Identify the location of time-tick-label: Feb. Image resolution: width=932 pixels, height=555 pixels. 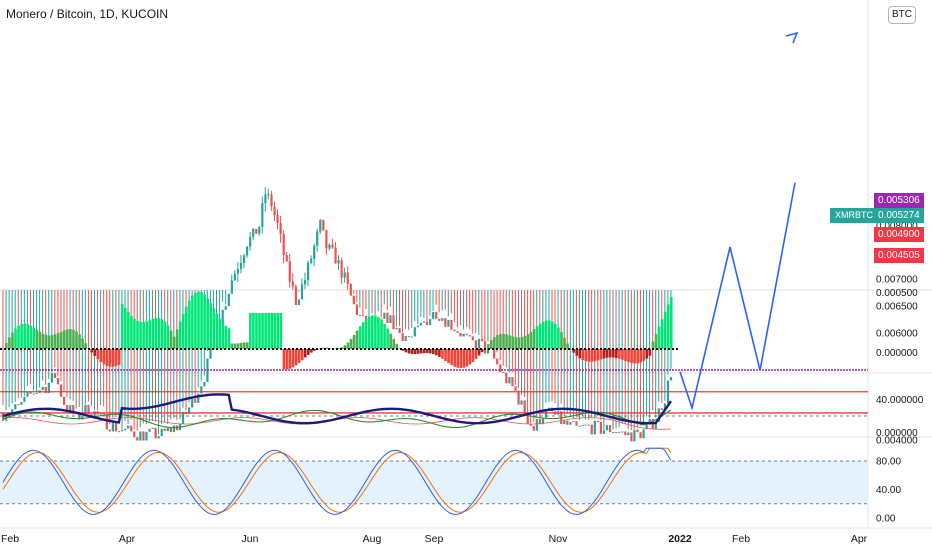
(741, 539).